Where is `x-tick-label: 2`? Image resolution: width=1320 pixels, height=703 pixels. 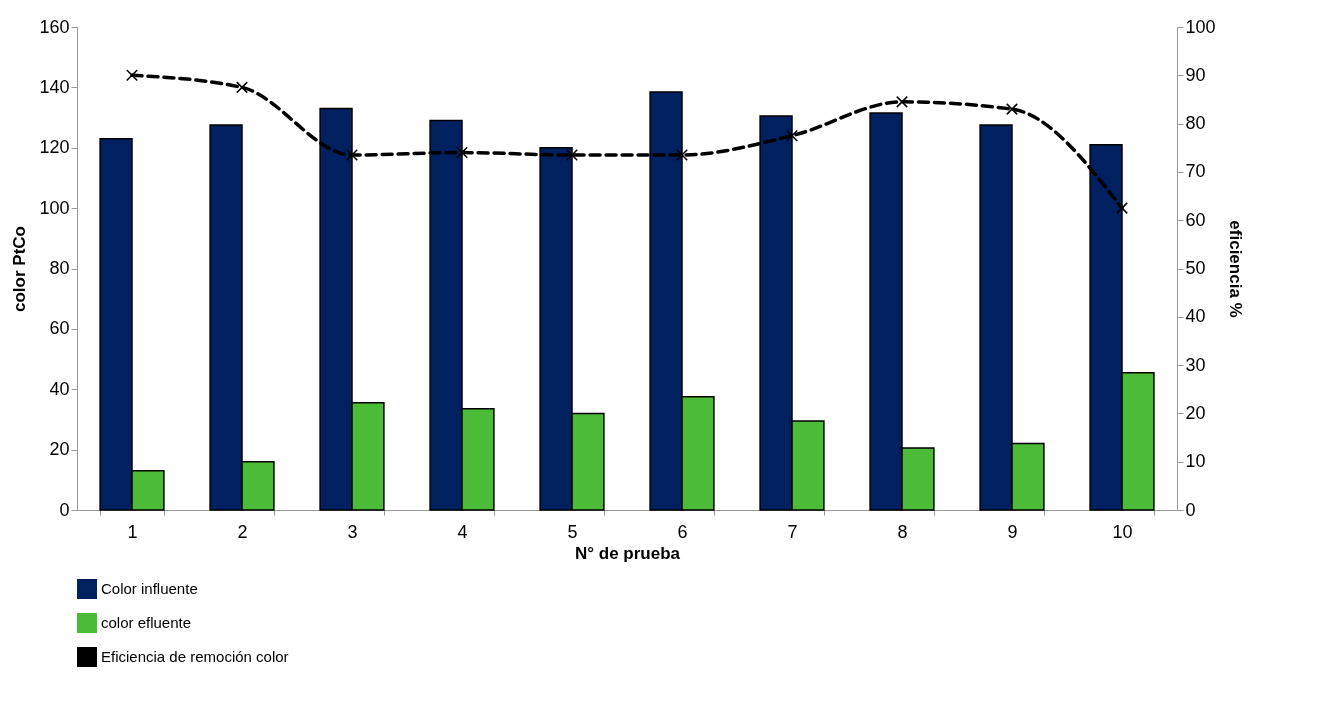
x-tick-label: 2 is located at coordinates (242, 531).